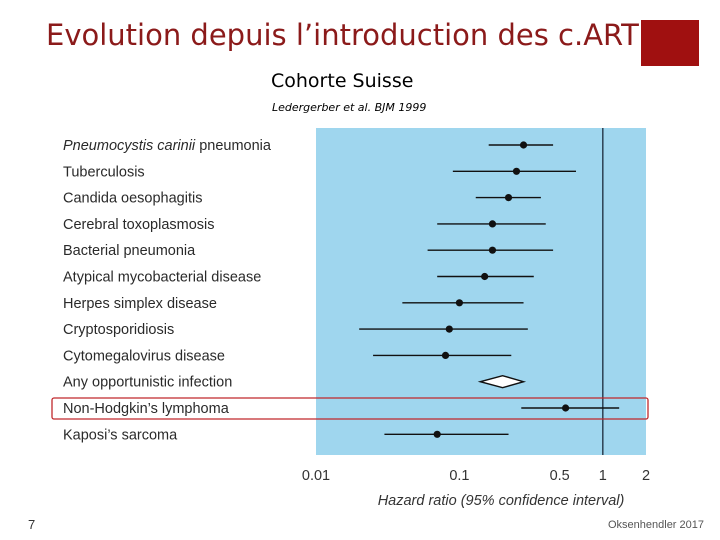 This screenshot has width=720, height=540. Describe the element at coordinates (144, 356) in the screenshot. I see `row-label-cytomegalovirus-disease: Cytomegalovirus disease` at that location.